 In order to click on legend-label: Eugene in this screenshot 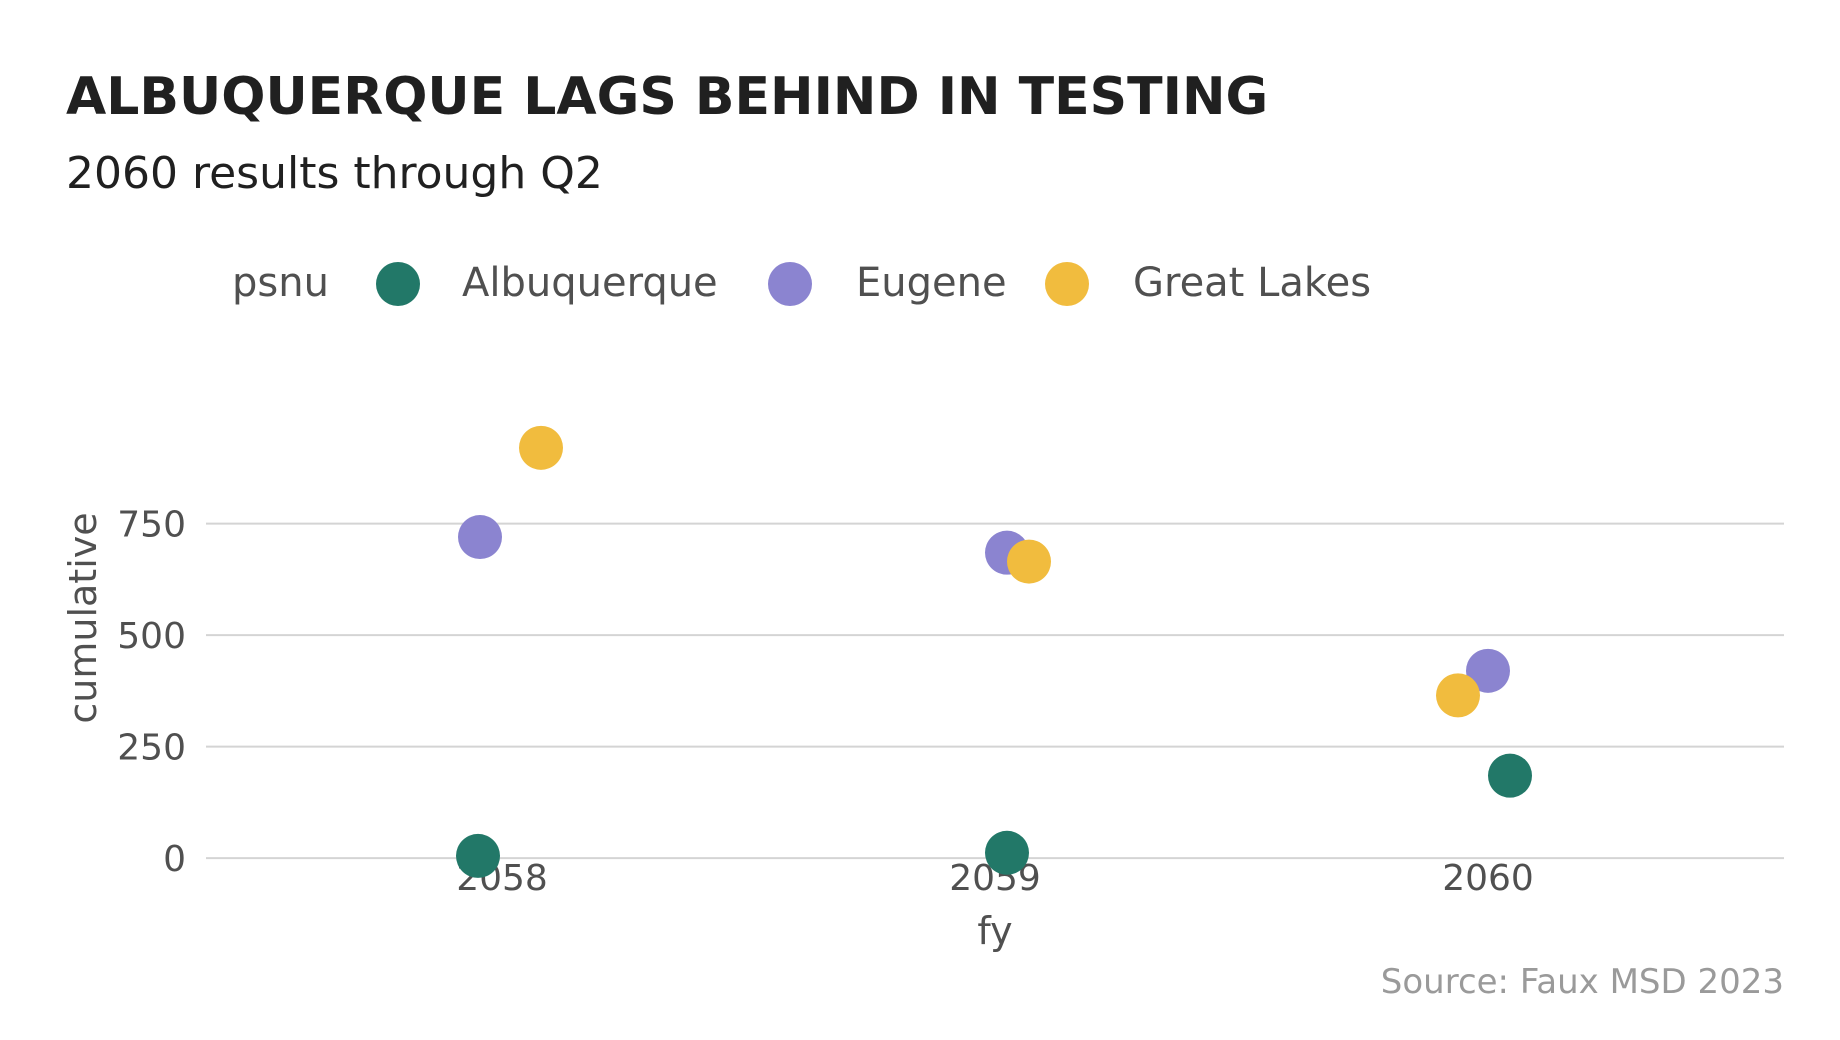, I will do `click(931, 283)`.